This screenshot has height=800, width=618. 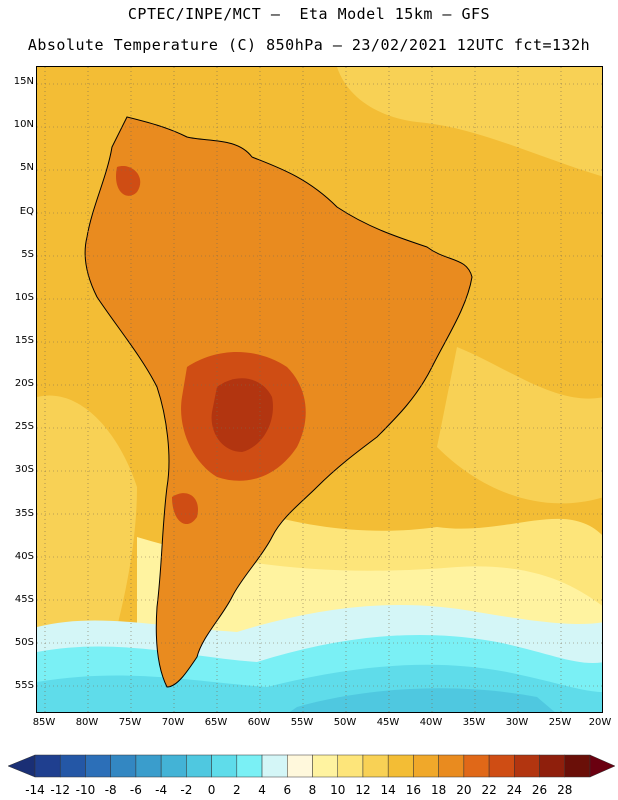 I want to click on colorbar-tick-label: 18, so click(x=438, y=790).